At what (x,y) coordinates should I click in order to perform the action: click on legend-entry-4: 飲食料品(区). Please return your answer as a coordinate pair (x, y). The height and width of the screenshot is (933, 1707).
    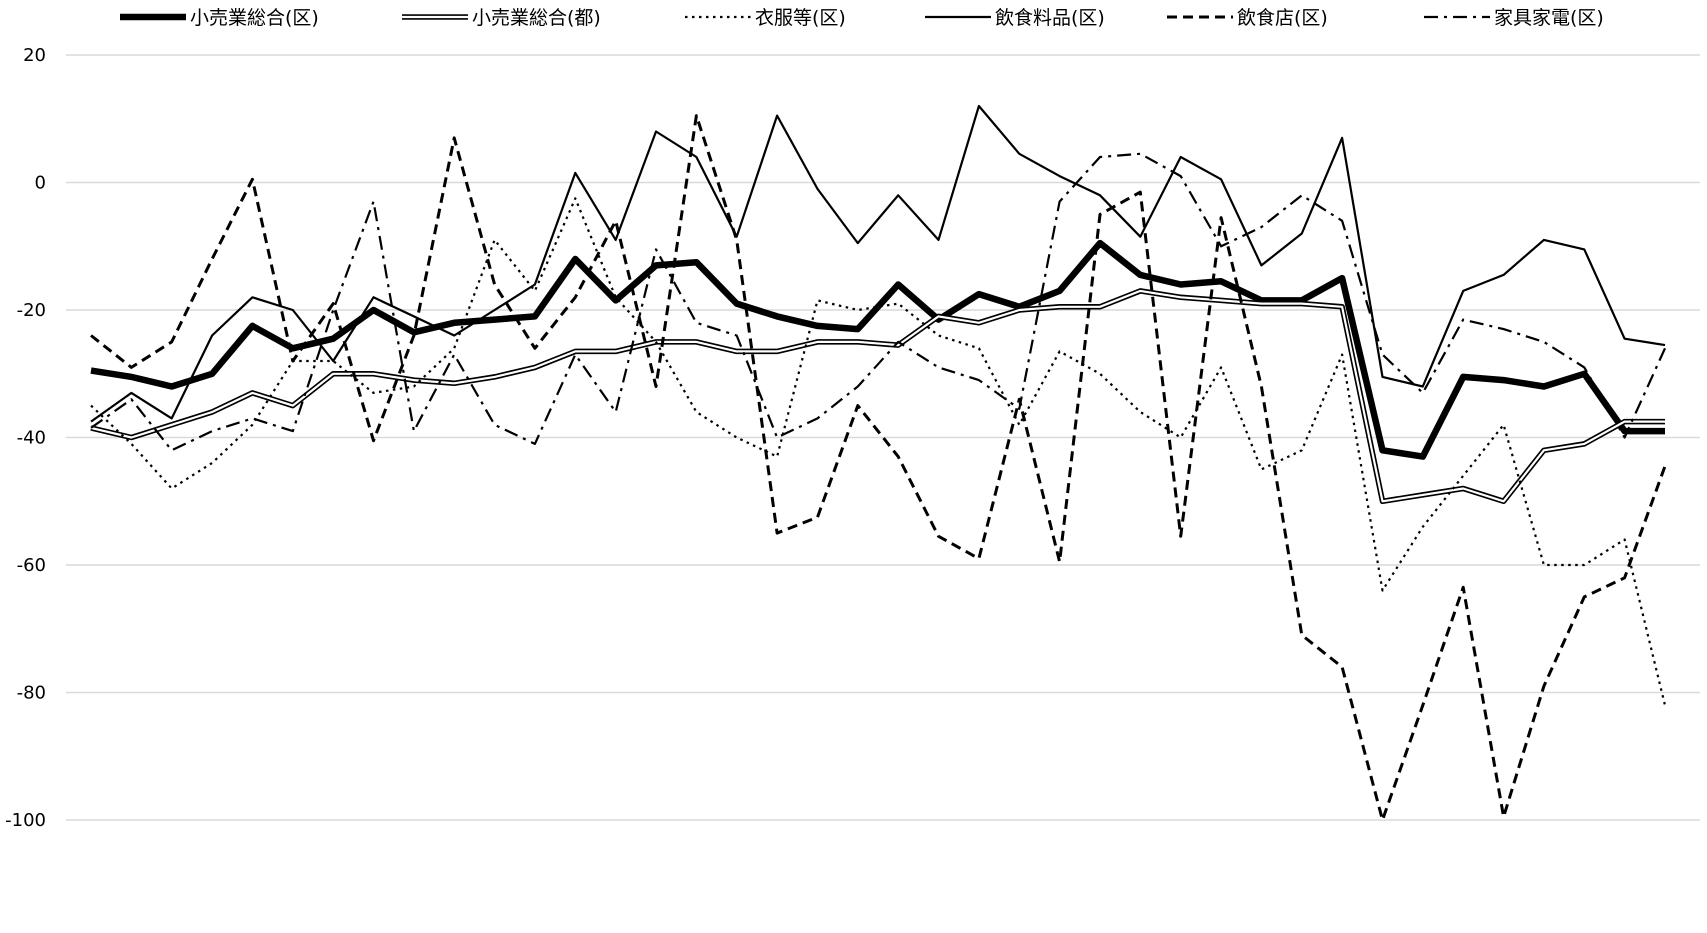
    Looking at the image, I should click on (1015, 18).